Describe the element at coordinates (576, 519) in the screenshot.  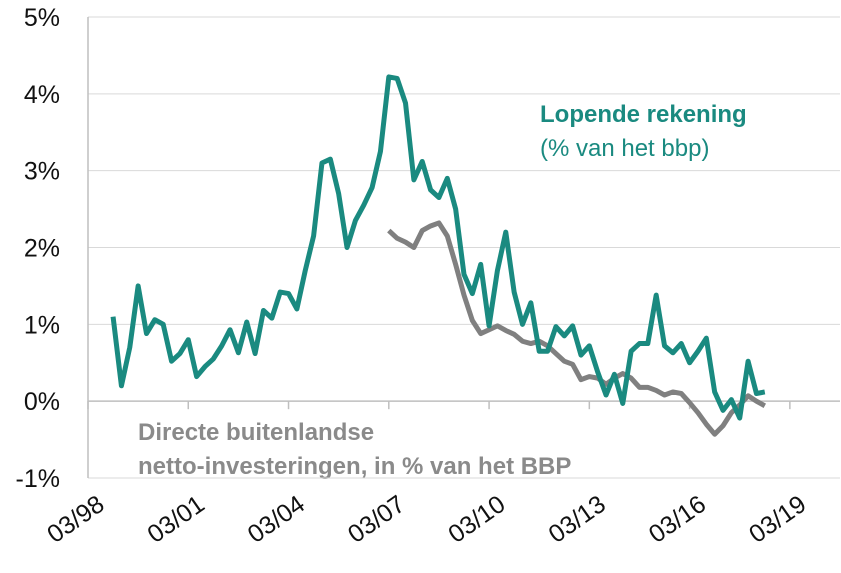
I see `x-tick-label: 03/13` at that location.